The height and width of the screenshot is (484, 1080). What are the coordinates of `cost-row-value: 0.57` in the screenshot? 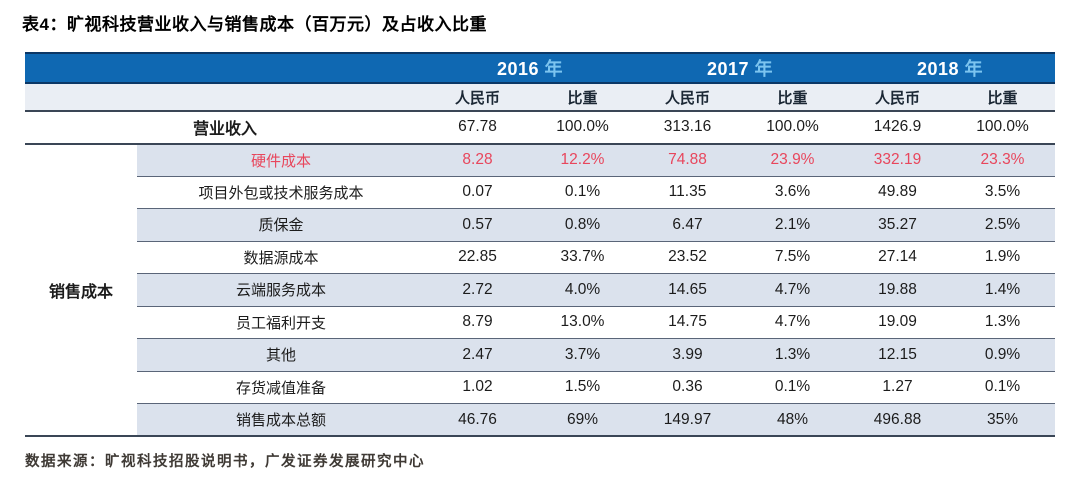 It's located at (477, 225).